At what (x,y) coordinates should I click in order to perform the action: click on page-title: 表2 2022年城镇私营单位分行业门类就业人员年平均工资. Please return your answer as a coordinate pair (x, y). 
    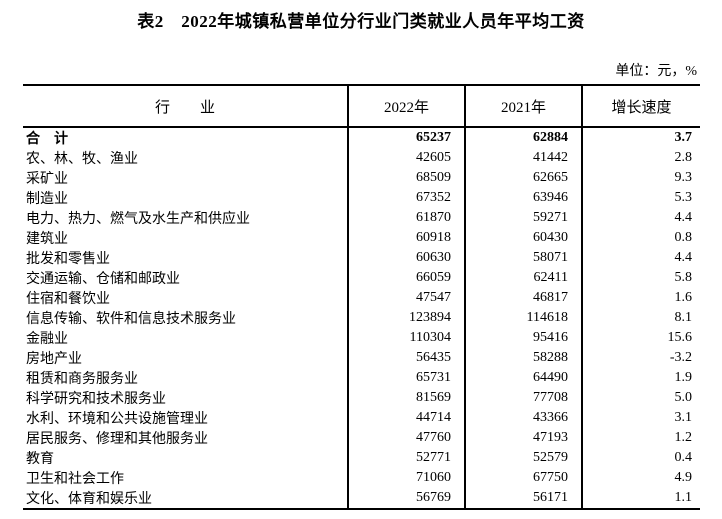
    Looking at the image, I should click on (361, 21).